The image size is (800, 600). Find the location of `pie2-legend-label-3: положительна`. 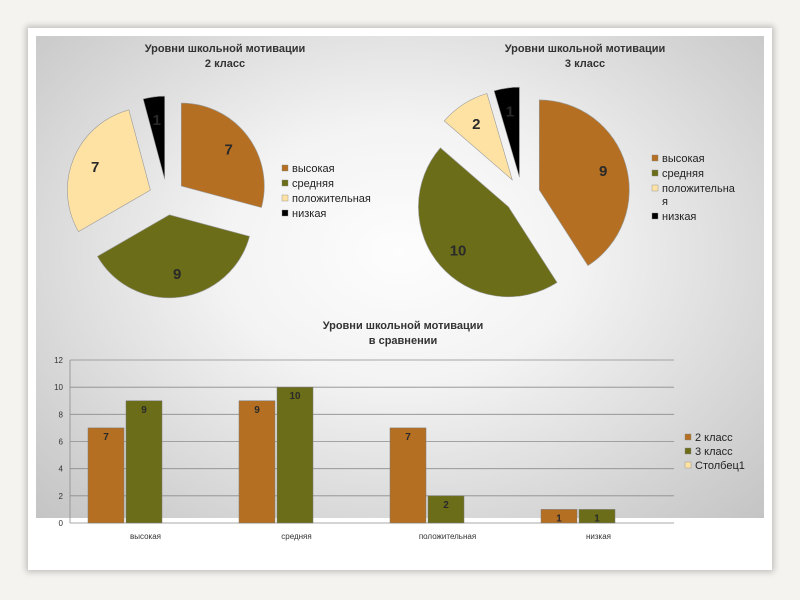

pie2-legend-label-3: положительна is located at coordinates (699, 189).